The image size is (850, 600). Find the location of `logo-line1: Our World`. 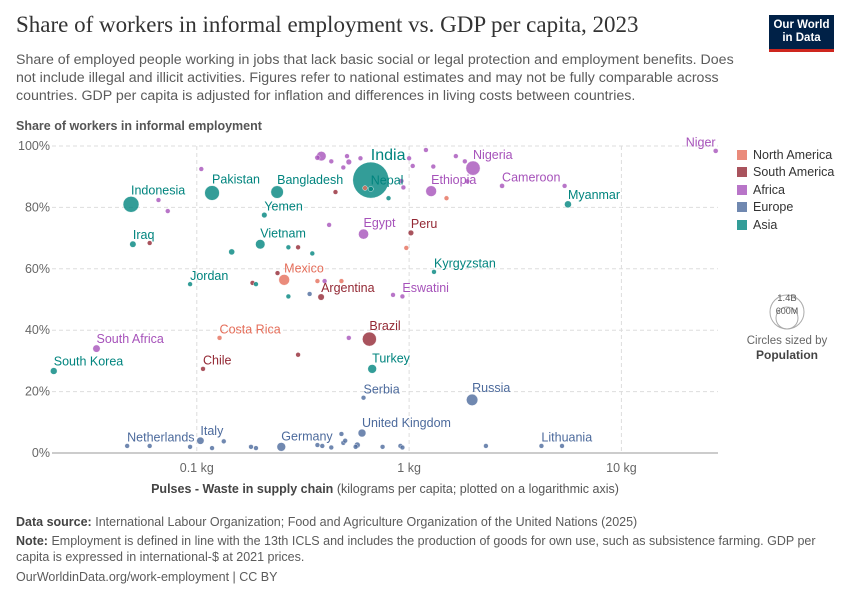

logo-line1: Our World is located at coordinates (801, 25).